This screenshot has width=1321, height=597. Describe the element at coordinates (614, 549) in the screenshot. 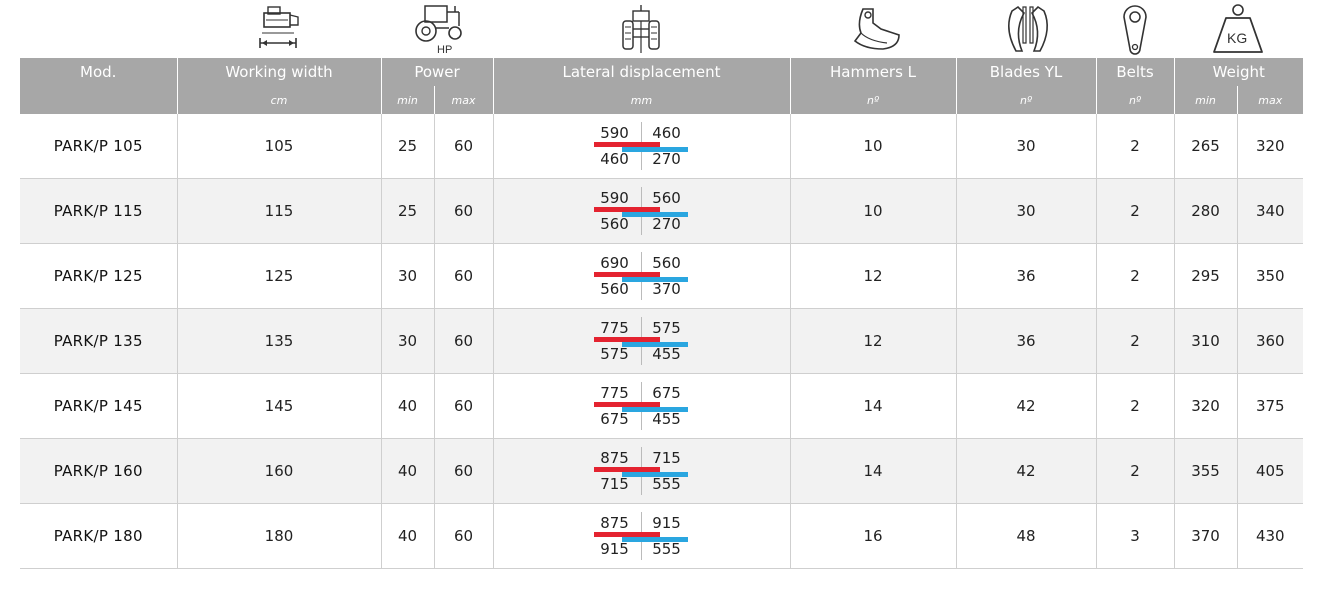

I see `displacement-left-bottom: 915` at that location.